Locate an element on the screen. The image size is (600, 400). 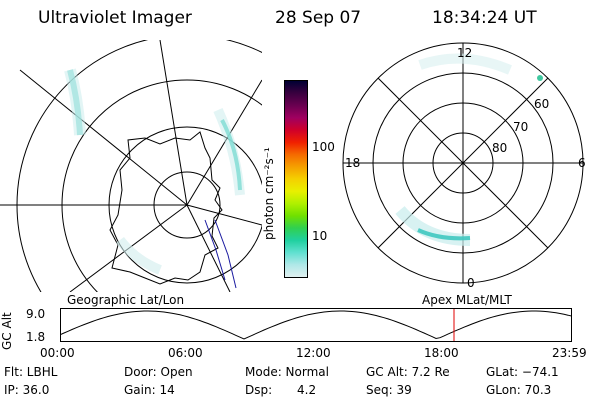
orbit-ytick-1-8: 1.8 is located at coordinates (36, 337).